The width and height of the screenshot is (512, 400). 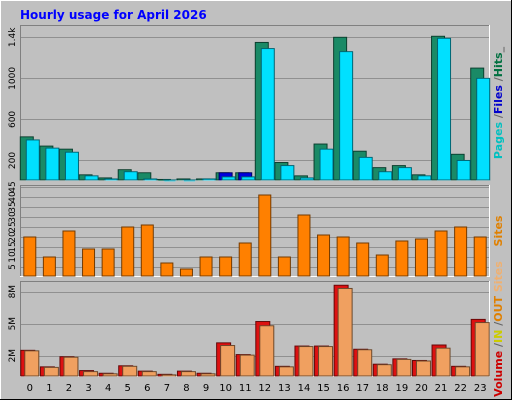 What do you see at coordinates (402, 388) in the screenshot?
I see `x-tick-label-19: 19` at bounding box center [402, 388].